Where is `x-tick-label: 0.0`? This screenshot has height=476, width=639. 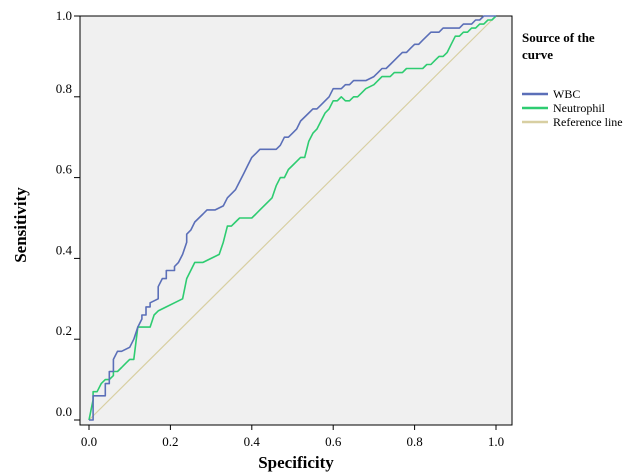
x-tick-label: 0.0 is located at coordinates (89, 441).